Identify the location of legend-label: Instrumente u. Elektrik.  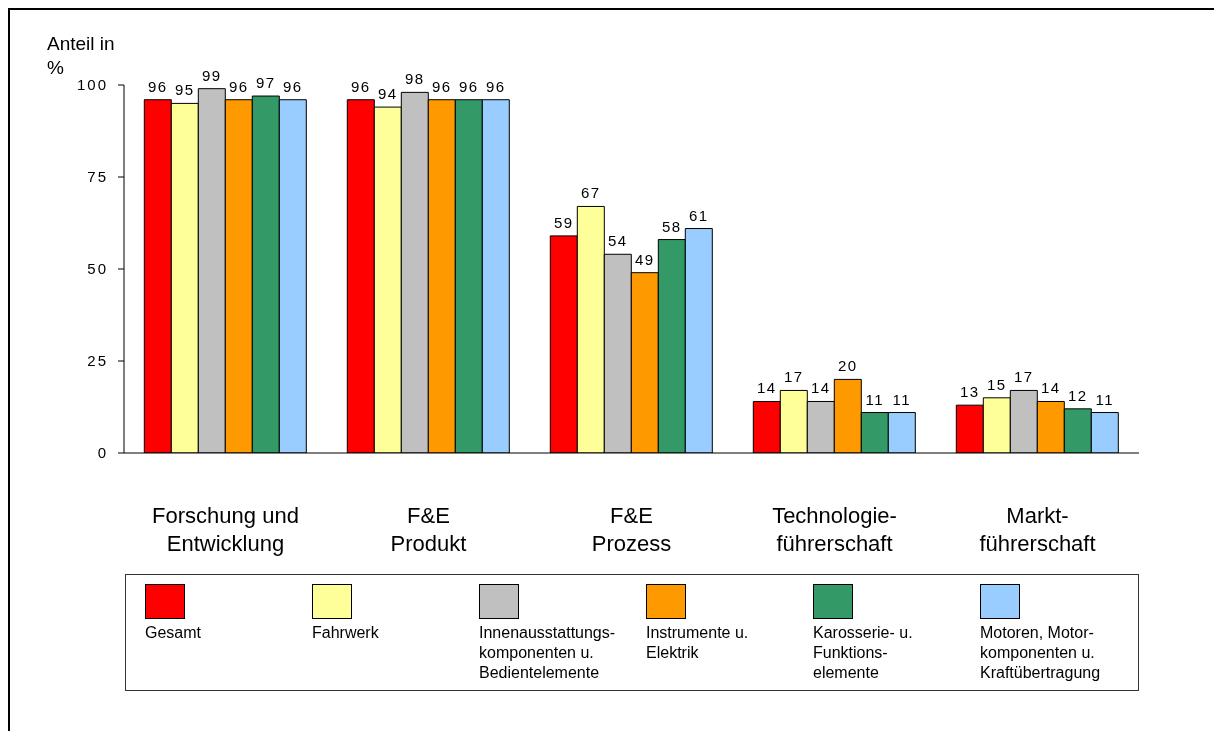
(698, 643).